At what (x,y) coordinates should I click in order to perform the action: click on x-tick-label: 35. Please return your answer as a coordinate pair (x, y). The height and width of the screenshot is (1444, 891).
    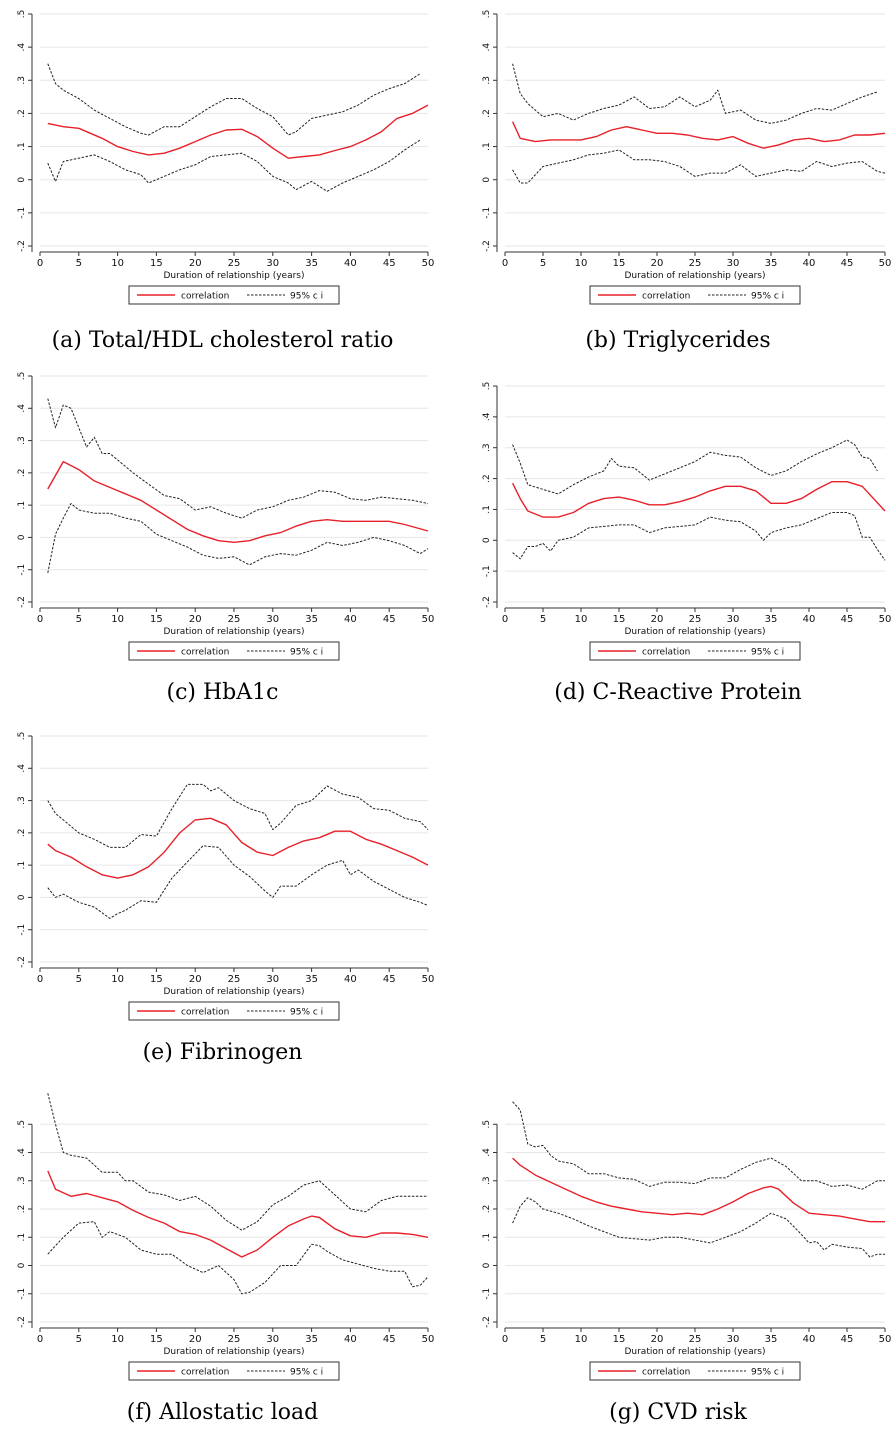
    Looking at the image, I should click on (311, 619).